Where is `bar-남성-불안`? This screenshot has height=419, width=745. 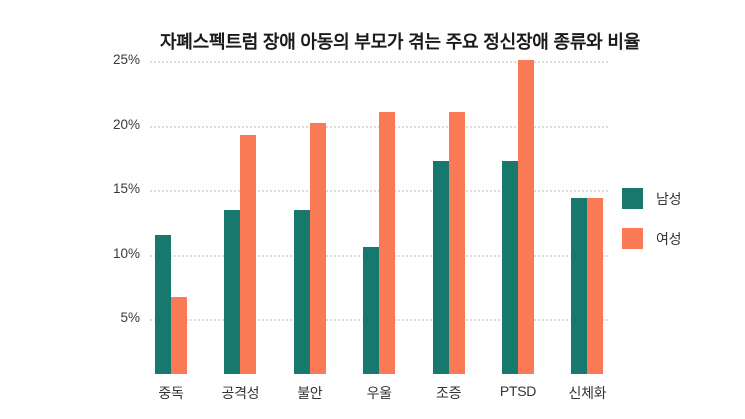
bar-남성-불안 is located at coordinates (301, 291).